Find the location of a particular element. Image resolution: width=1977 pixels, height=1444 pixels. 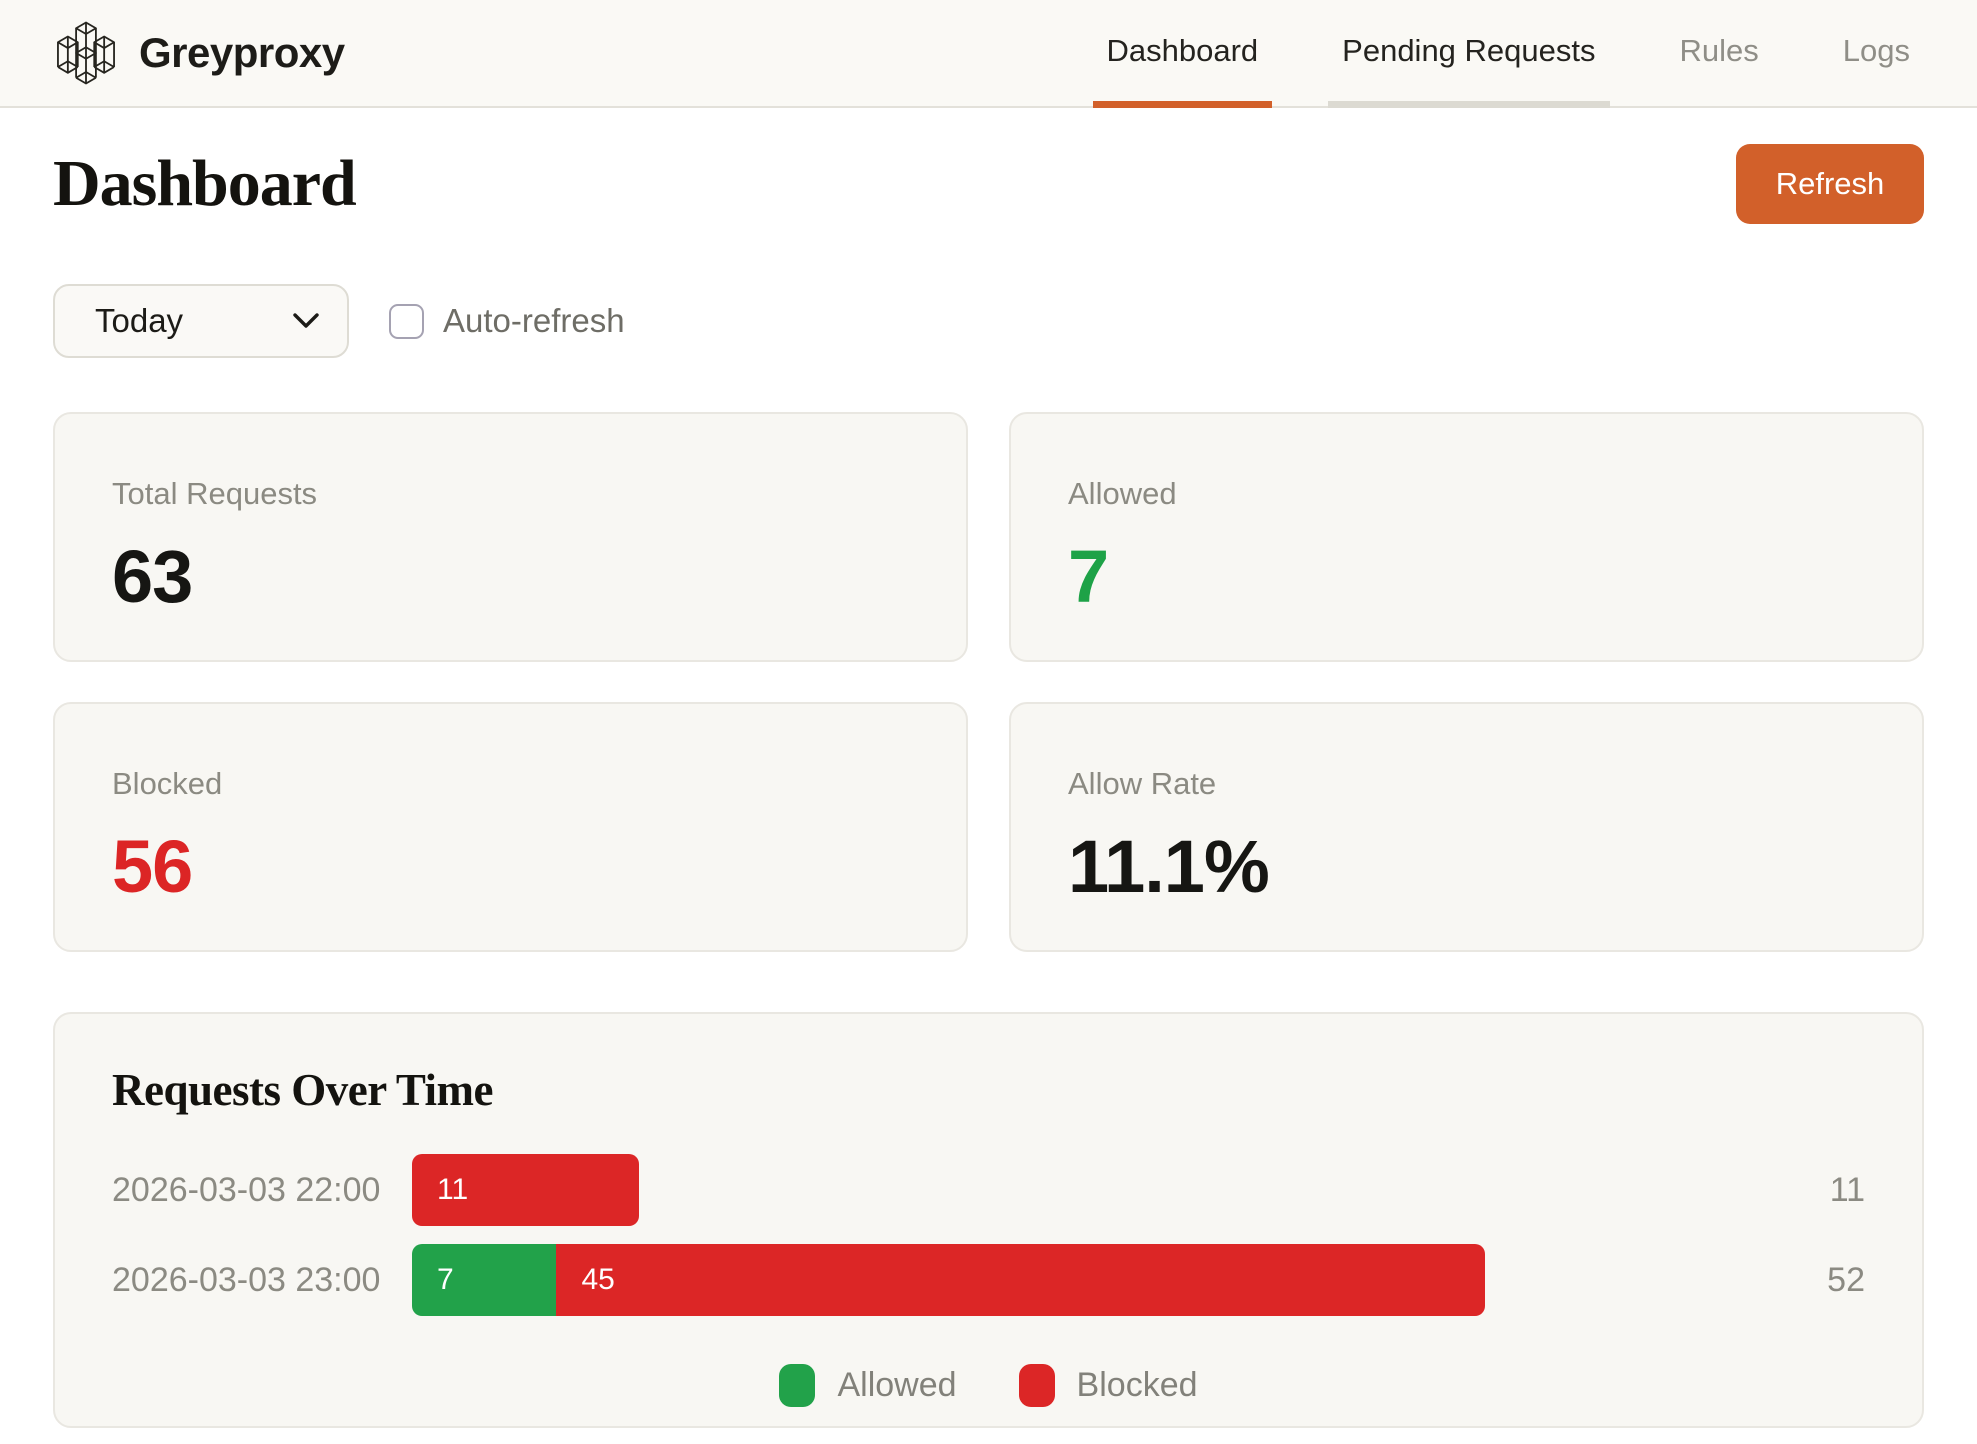

page-title: Dashboard is located at coordinates (205, 183).